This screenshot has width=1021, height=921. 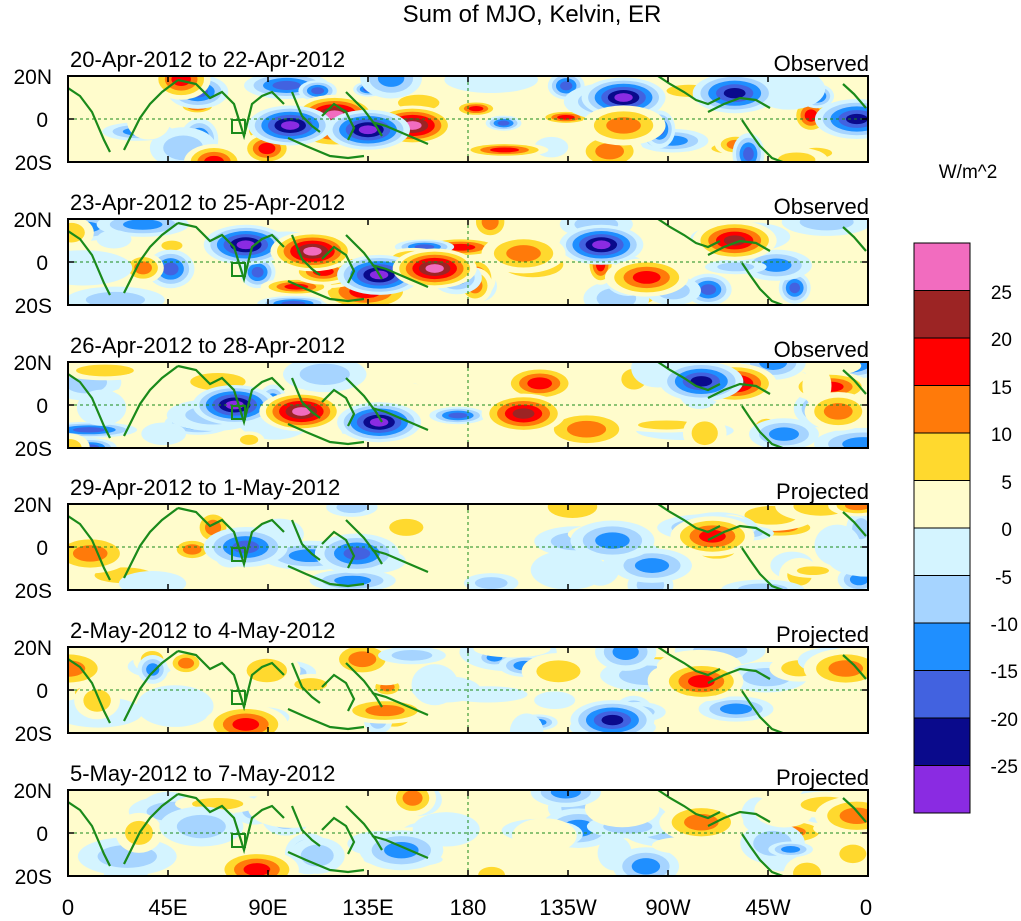 I want to click on colorbar: W/m^2 25 20 15 10 5 0 -5 -10 -15 -20 -25, so click(x=965, y=488).